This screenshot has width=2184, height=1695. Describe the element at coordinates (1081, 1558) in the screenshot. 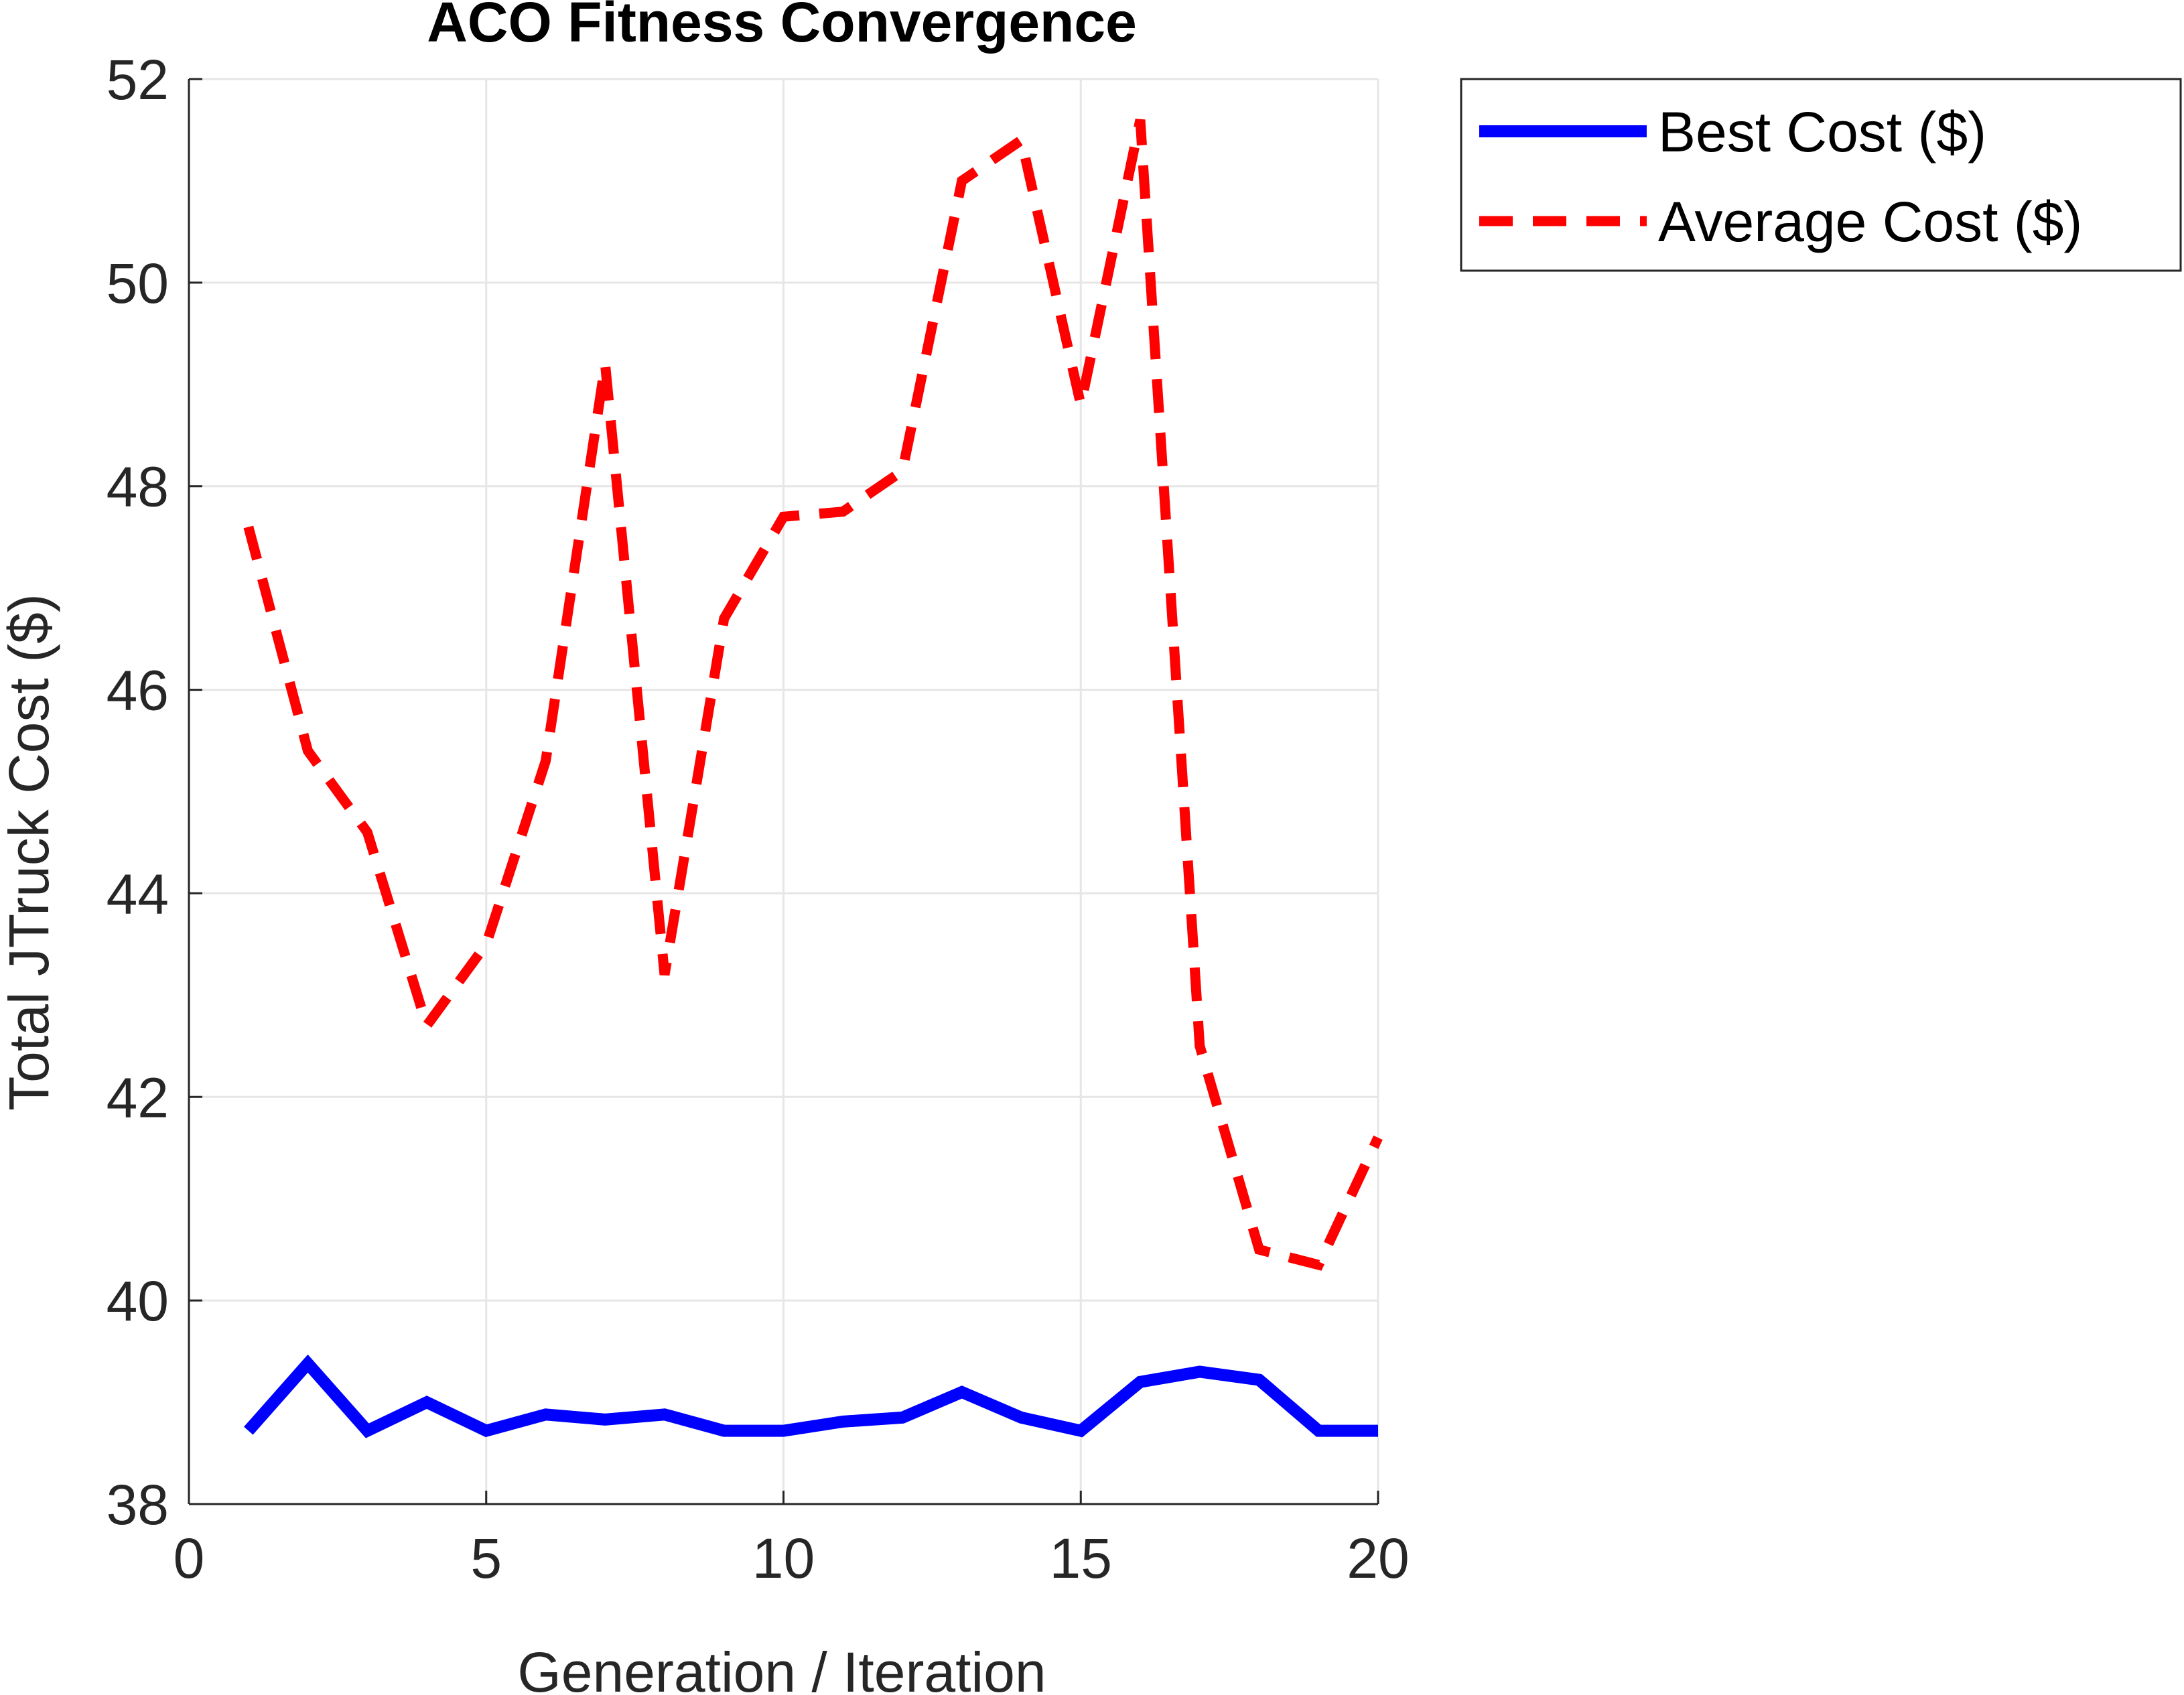

I see `x-tick-label: 15` at that location.